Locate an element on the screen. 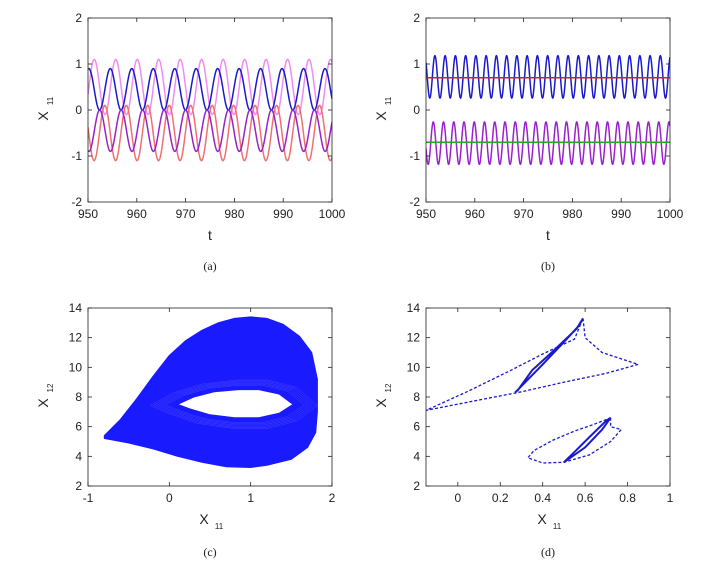  x-tick-label: 0.8 is located at coordinates (627, 498).